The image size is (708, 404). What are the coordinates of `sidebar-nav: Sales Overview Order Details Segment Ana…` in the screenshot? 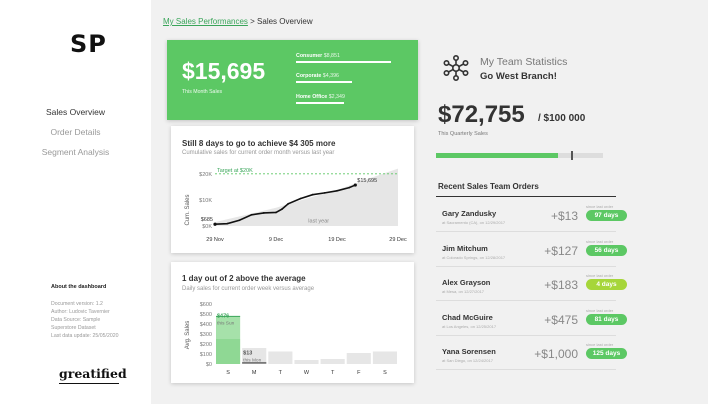 It's located at (75, 136).